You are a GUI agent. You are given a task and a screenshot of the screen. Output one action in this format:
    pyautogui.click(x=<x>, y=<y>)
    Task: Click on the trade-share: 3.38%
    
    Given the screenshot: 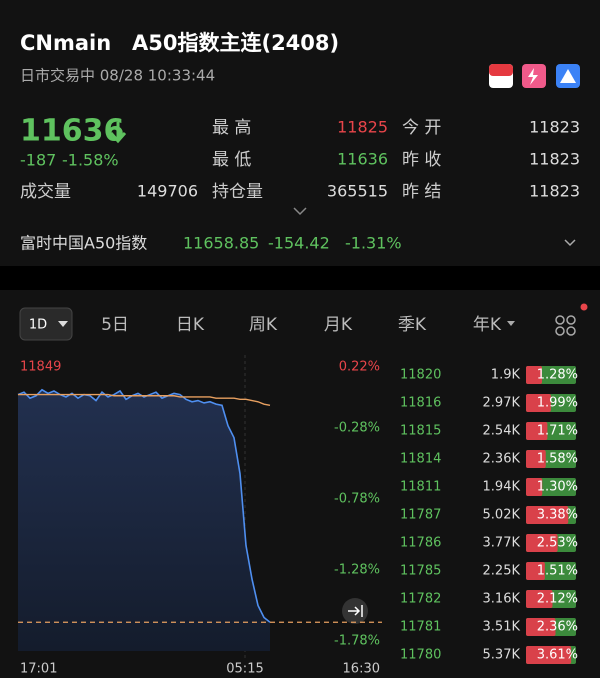 What is the action you would take?
    pyautogui.click(x=557, y=515)
    